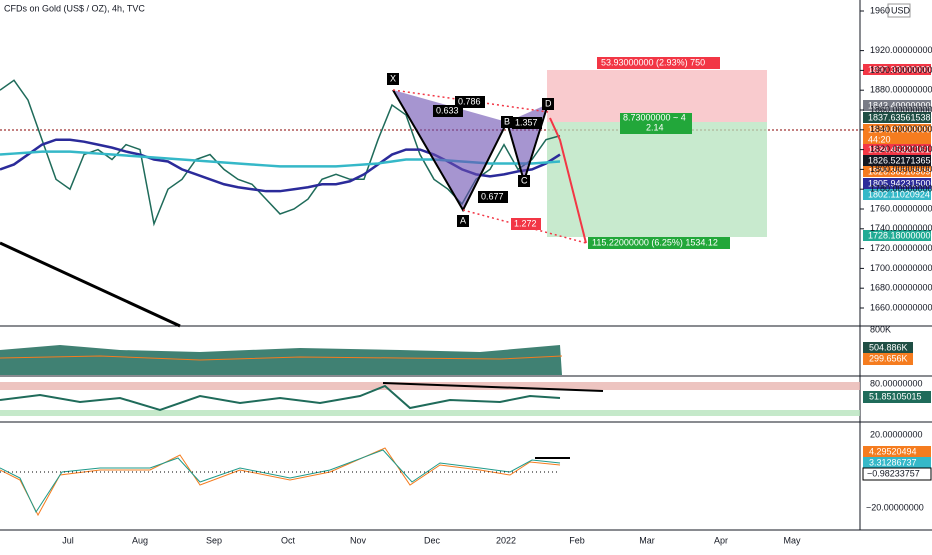 The height and width of the screenshot is (555, 932). Describe the element at coordinates (214, 540) in the screenshot. I see `x-tick-label: Sep` at that location.